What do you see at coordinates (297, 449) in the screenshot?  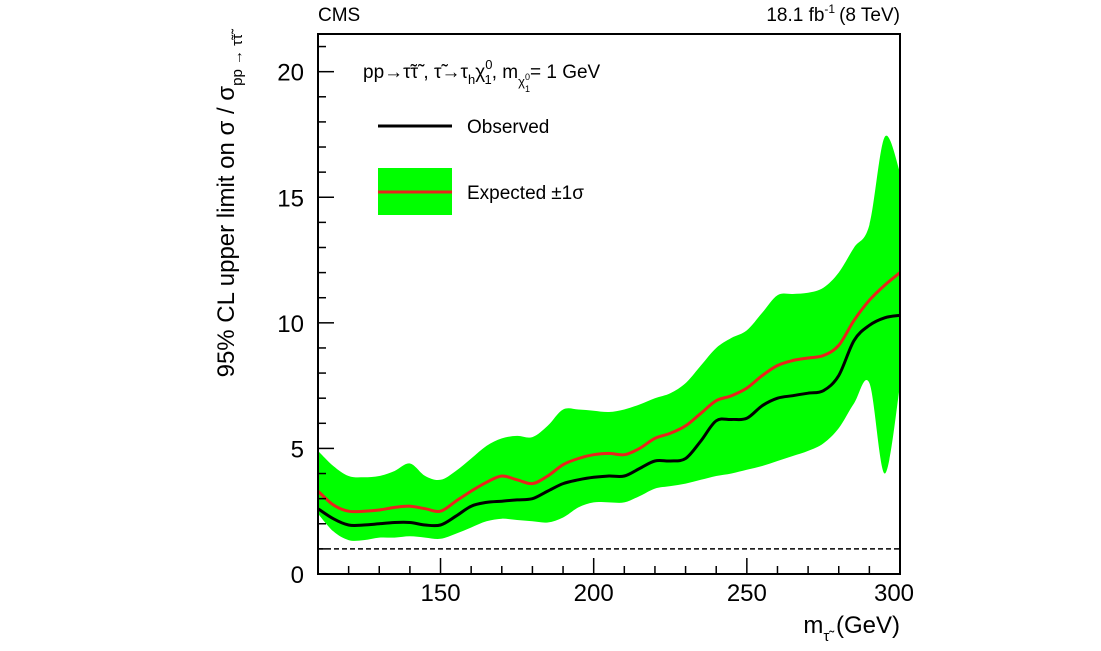 I see `y-tick-label: 5` at bounding box center [297, 449].